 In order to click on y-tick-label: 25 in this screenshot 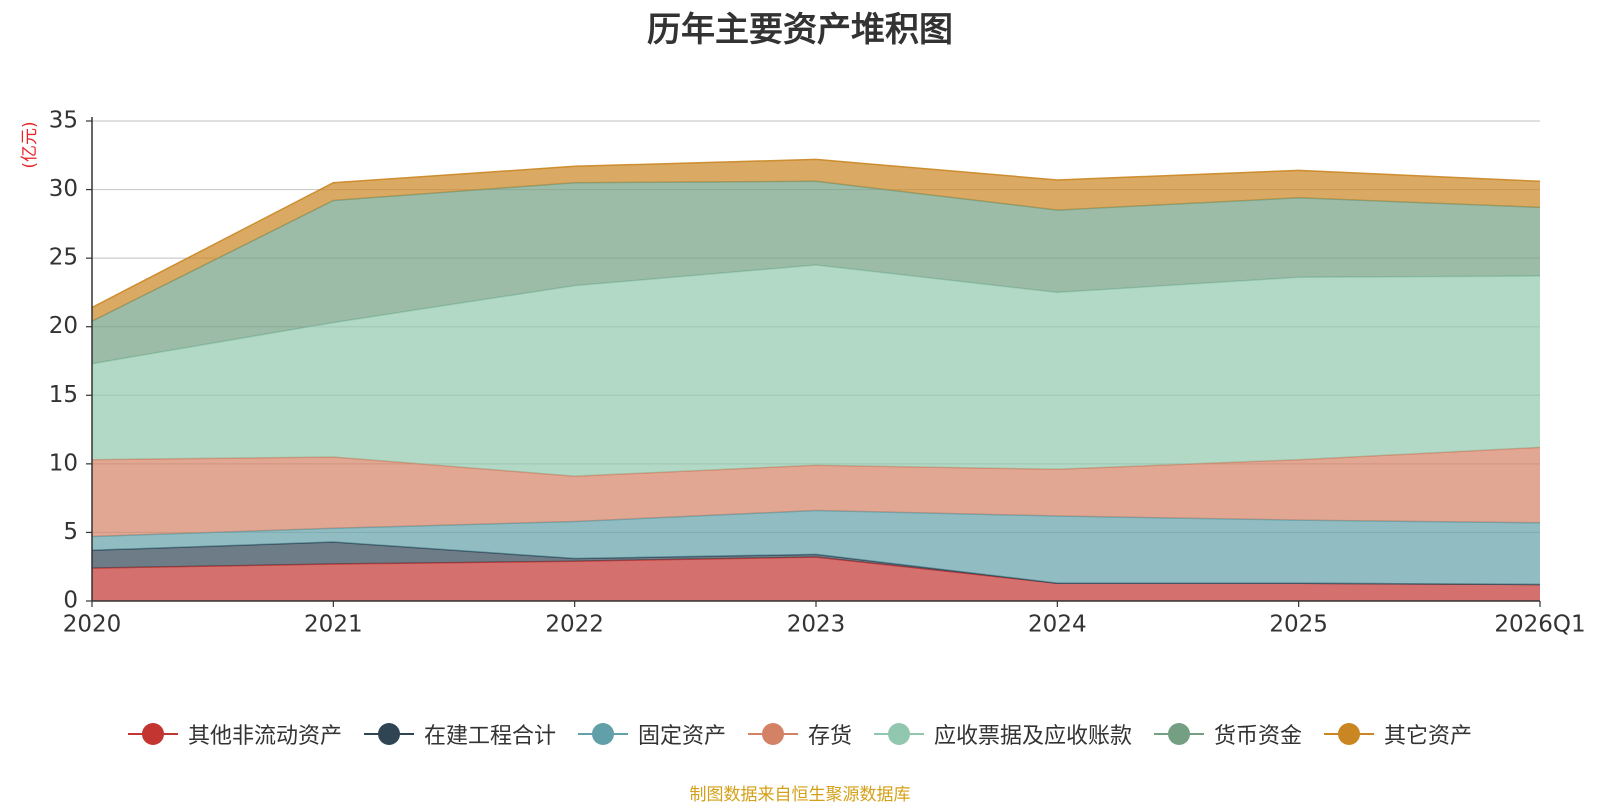, I will do `click(63, 258)`.